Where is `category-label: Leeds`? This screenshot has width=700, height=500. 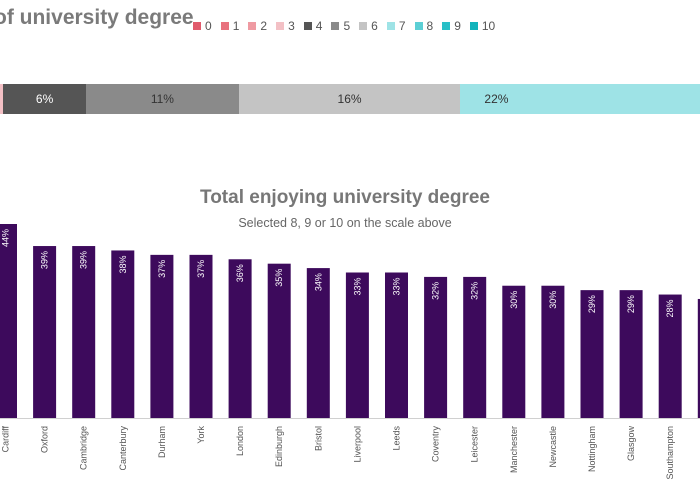
category-label: Leeds is located at coordinates (397, 438).